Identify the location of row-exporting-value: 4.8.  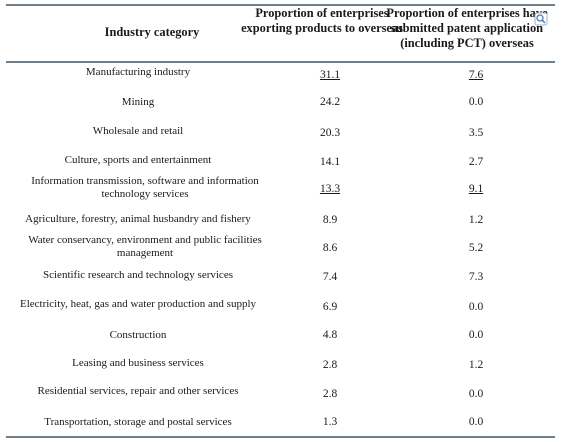
(330, 335).